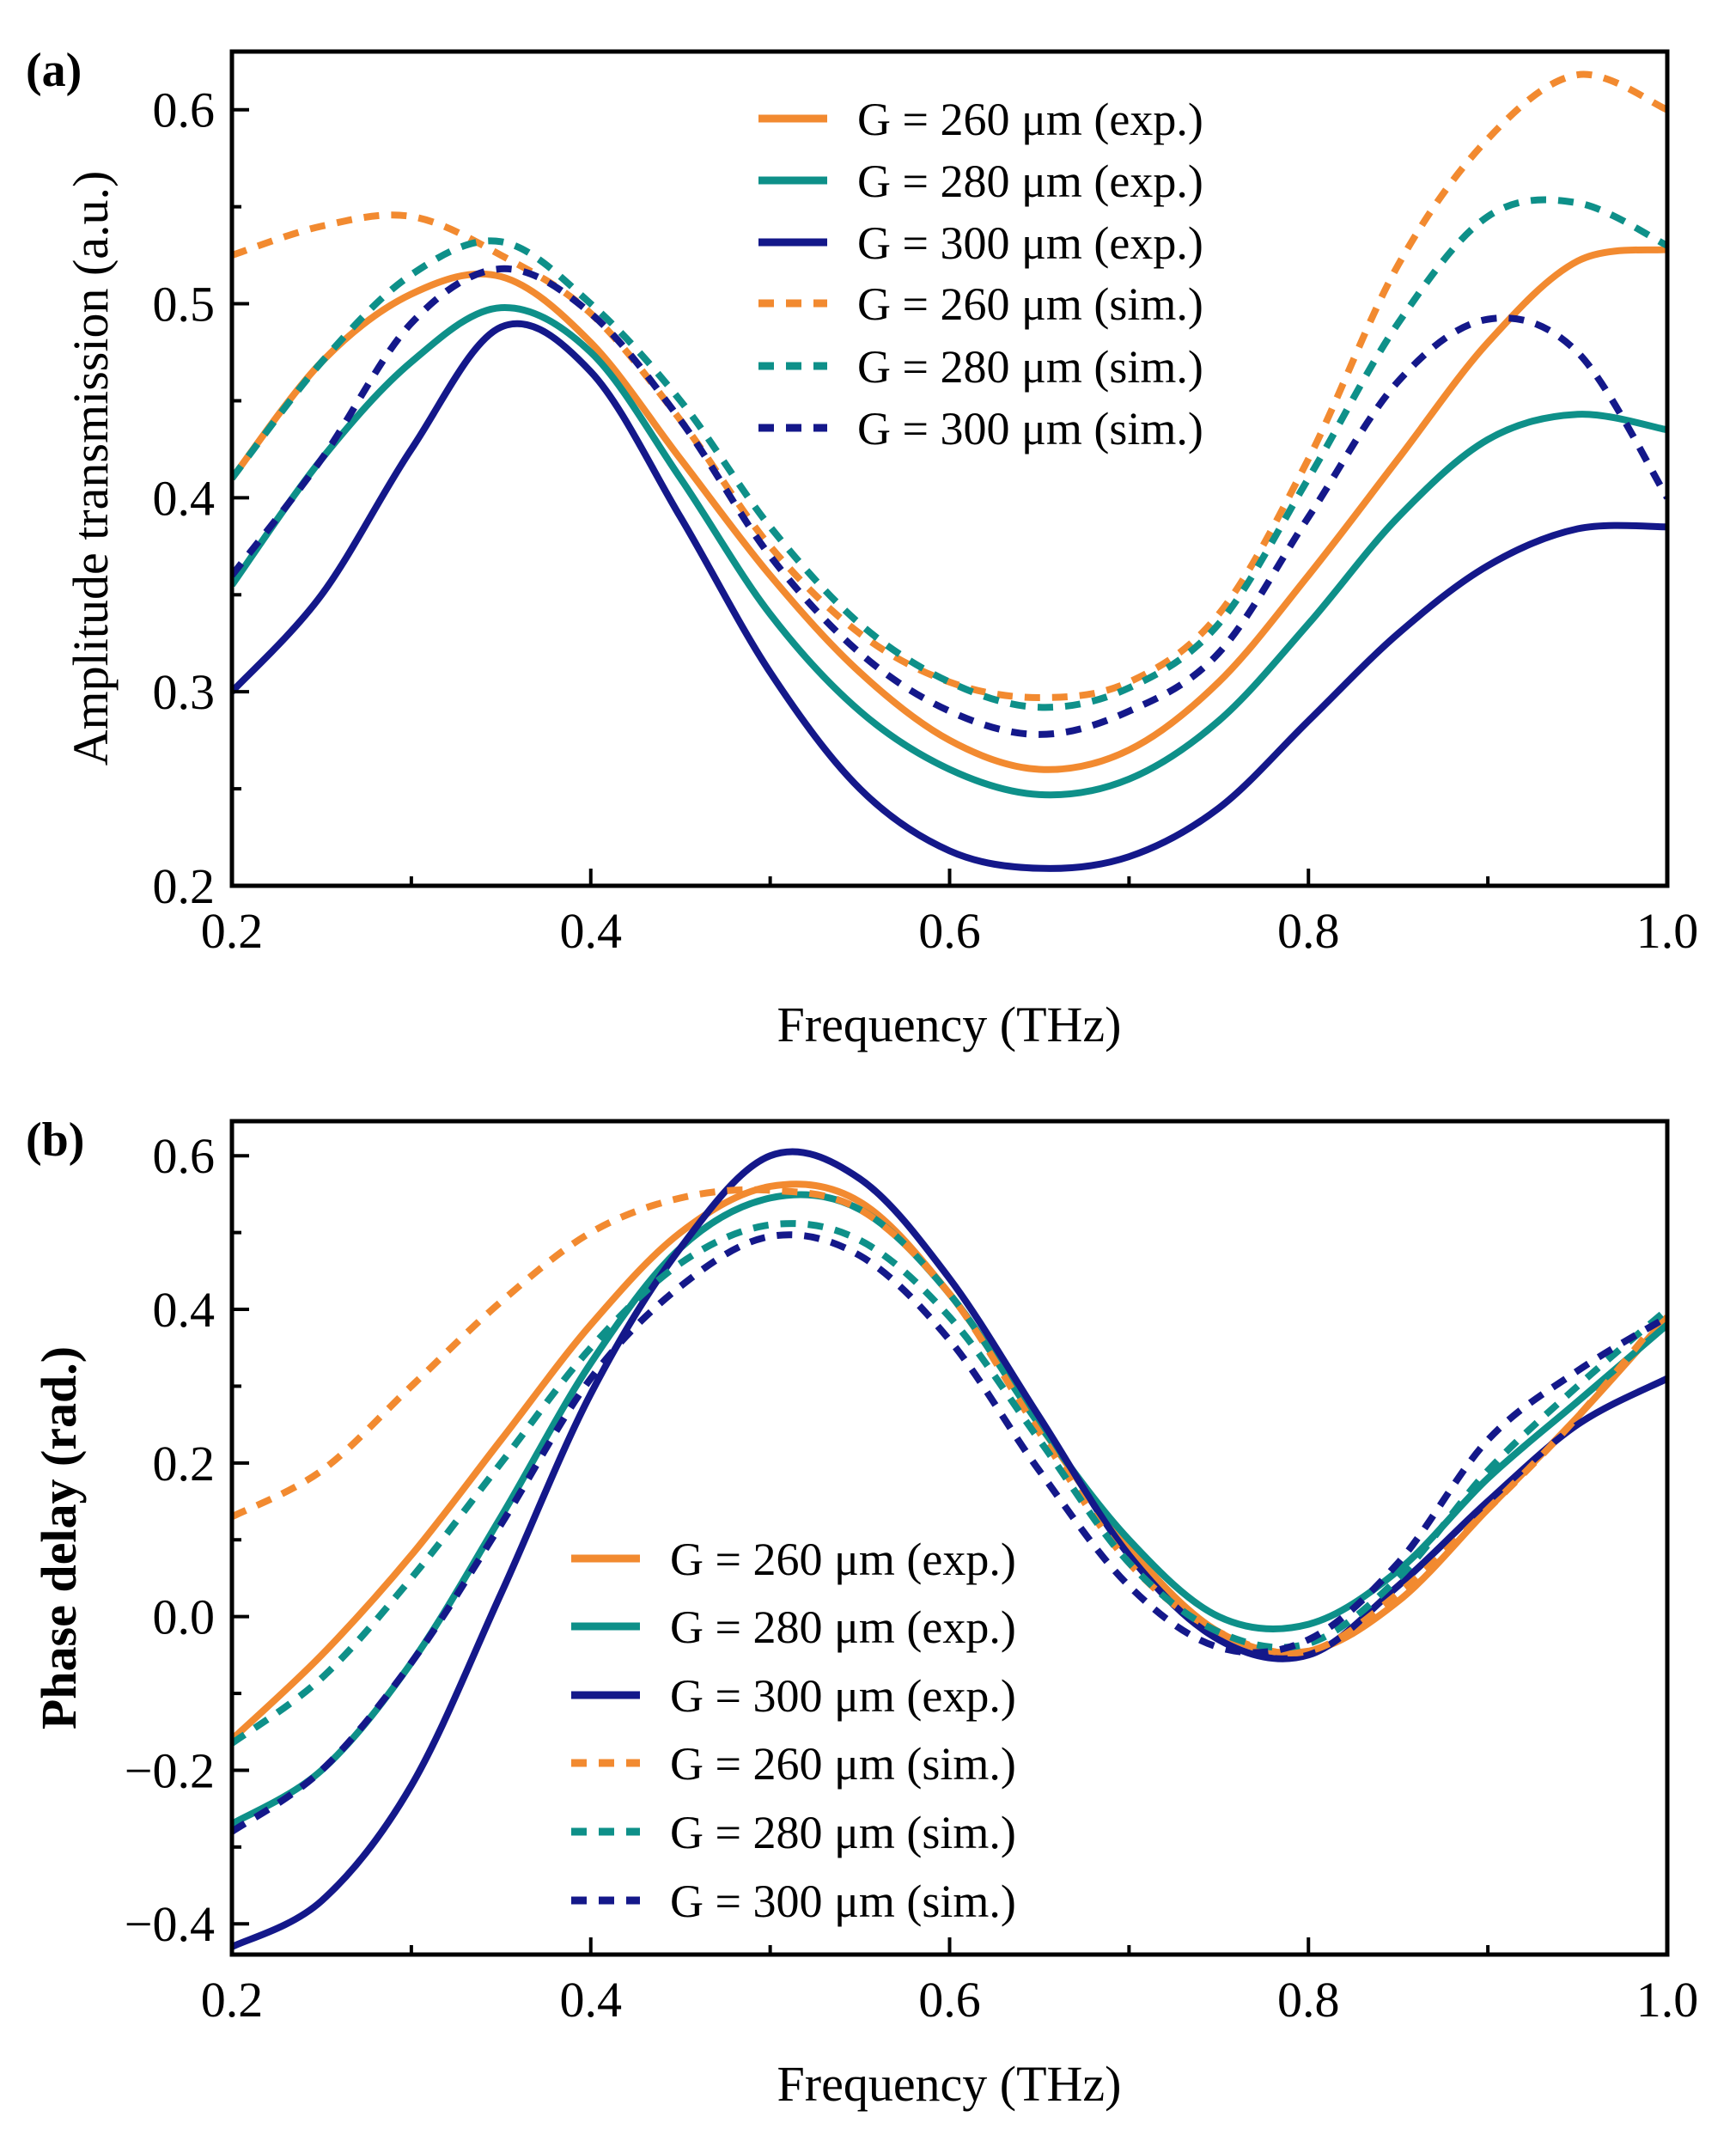 Image resolution: width=1736 pixels, height=2141 pixels. What do you see at coordinates (54, 70) in the screenshot?
I see `panel-label: (a)` at bounding box center [54, 70].